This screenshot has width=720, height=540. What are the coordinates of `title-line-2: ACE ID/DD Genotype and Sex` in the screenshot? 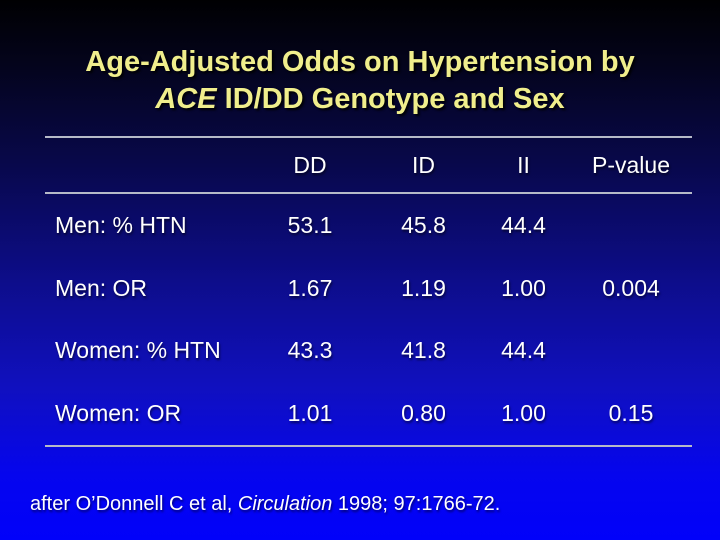 It's located at (360, 99).